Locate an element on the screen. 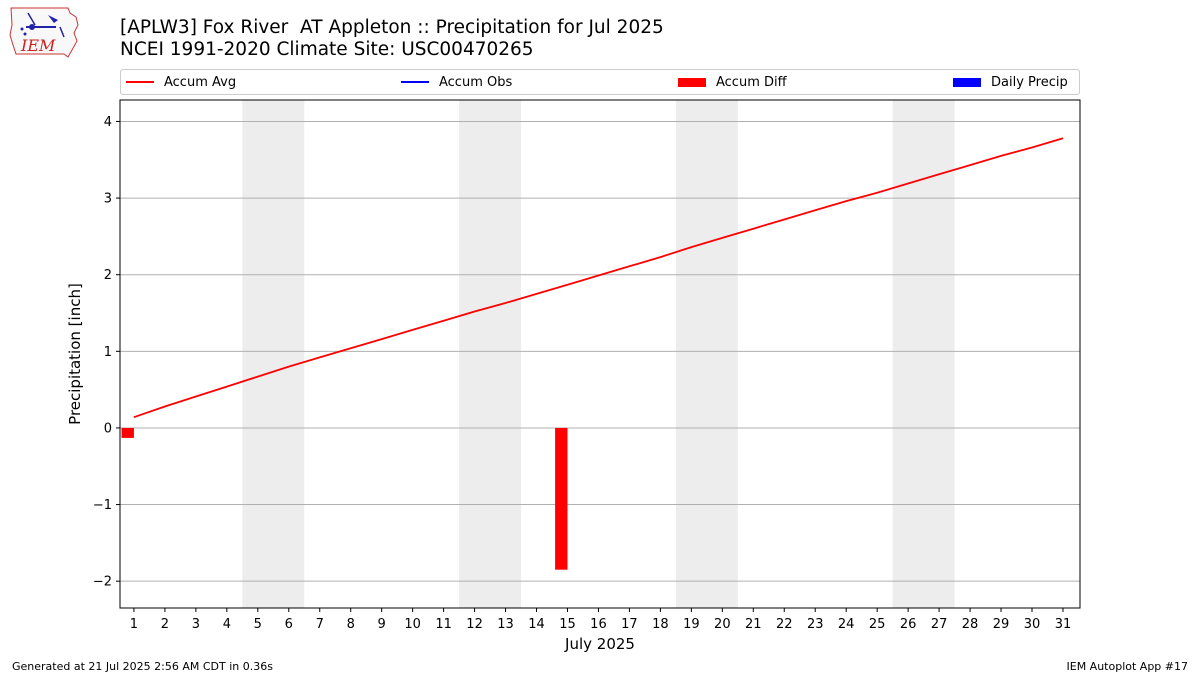  y-tick-label: 3 is located at coordinates (108, 199).